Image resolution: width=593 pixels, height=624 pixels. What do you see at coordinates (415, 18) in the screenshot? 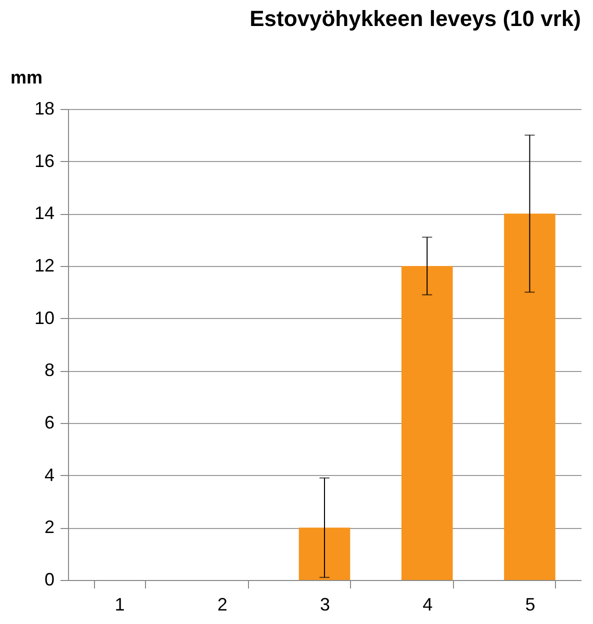
I see `chart-title: Estovyöhykkeen leveys (10 vrk)` at bounding box center [415, 18].